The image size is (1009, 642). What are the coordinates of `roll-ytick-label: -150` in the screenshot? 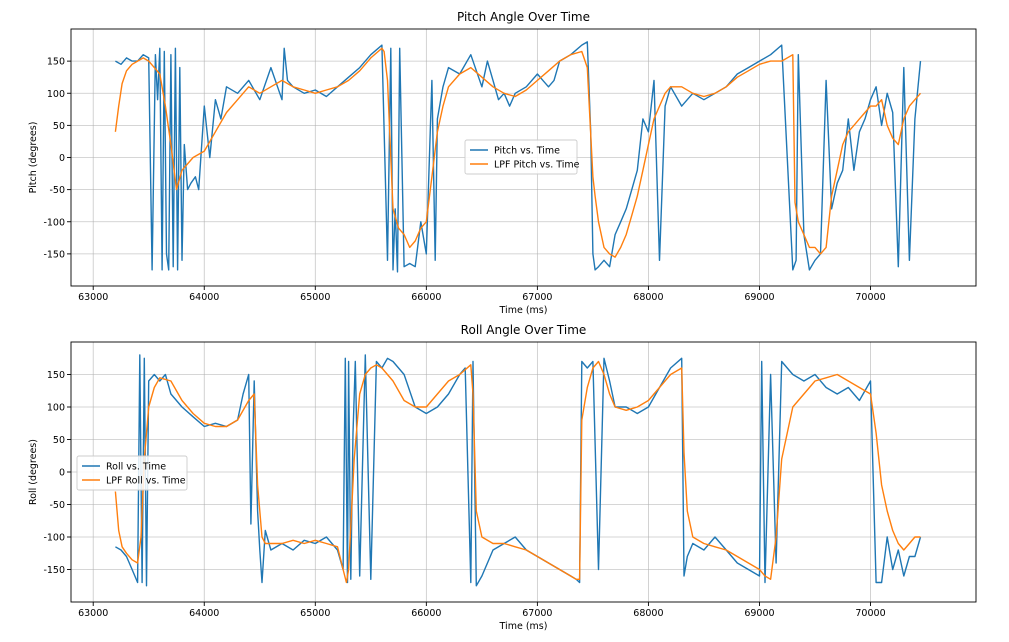 It's located at (54, 570).